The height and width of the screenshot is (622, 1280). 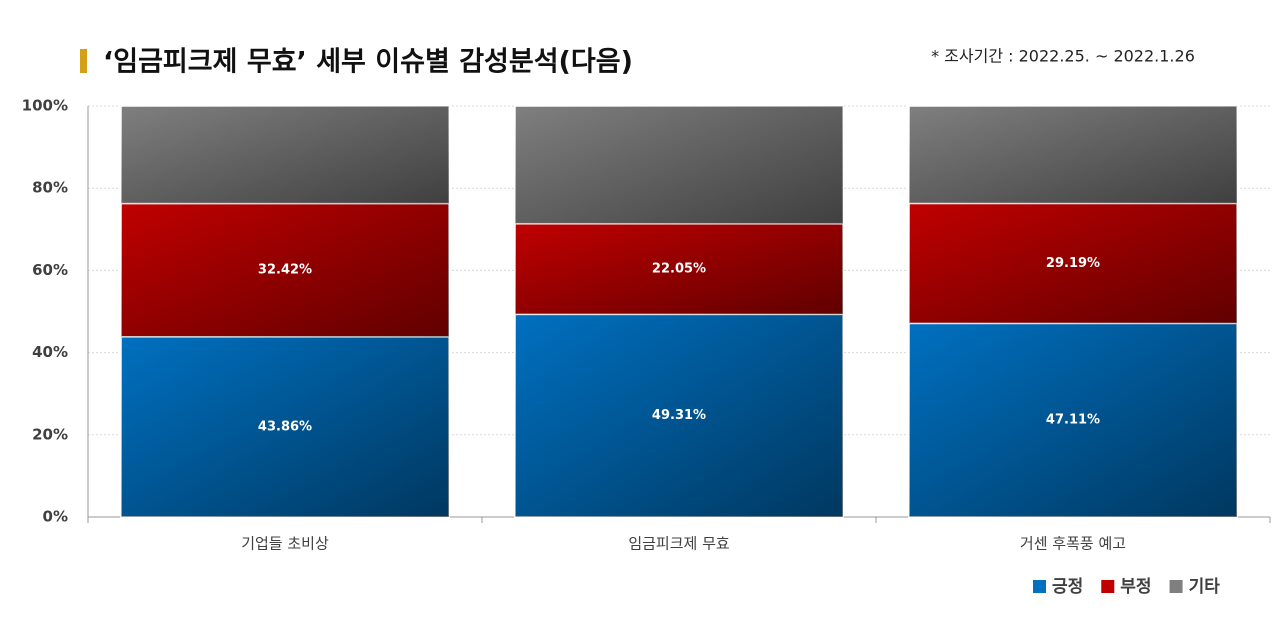 I want to click on data-label: 32.42%, so click(x=285, y=270).